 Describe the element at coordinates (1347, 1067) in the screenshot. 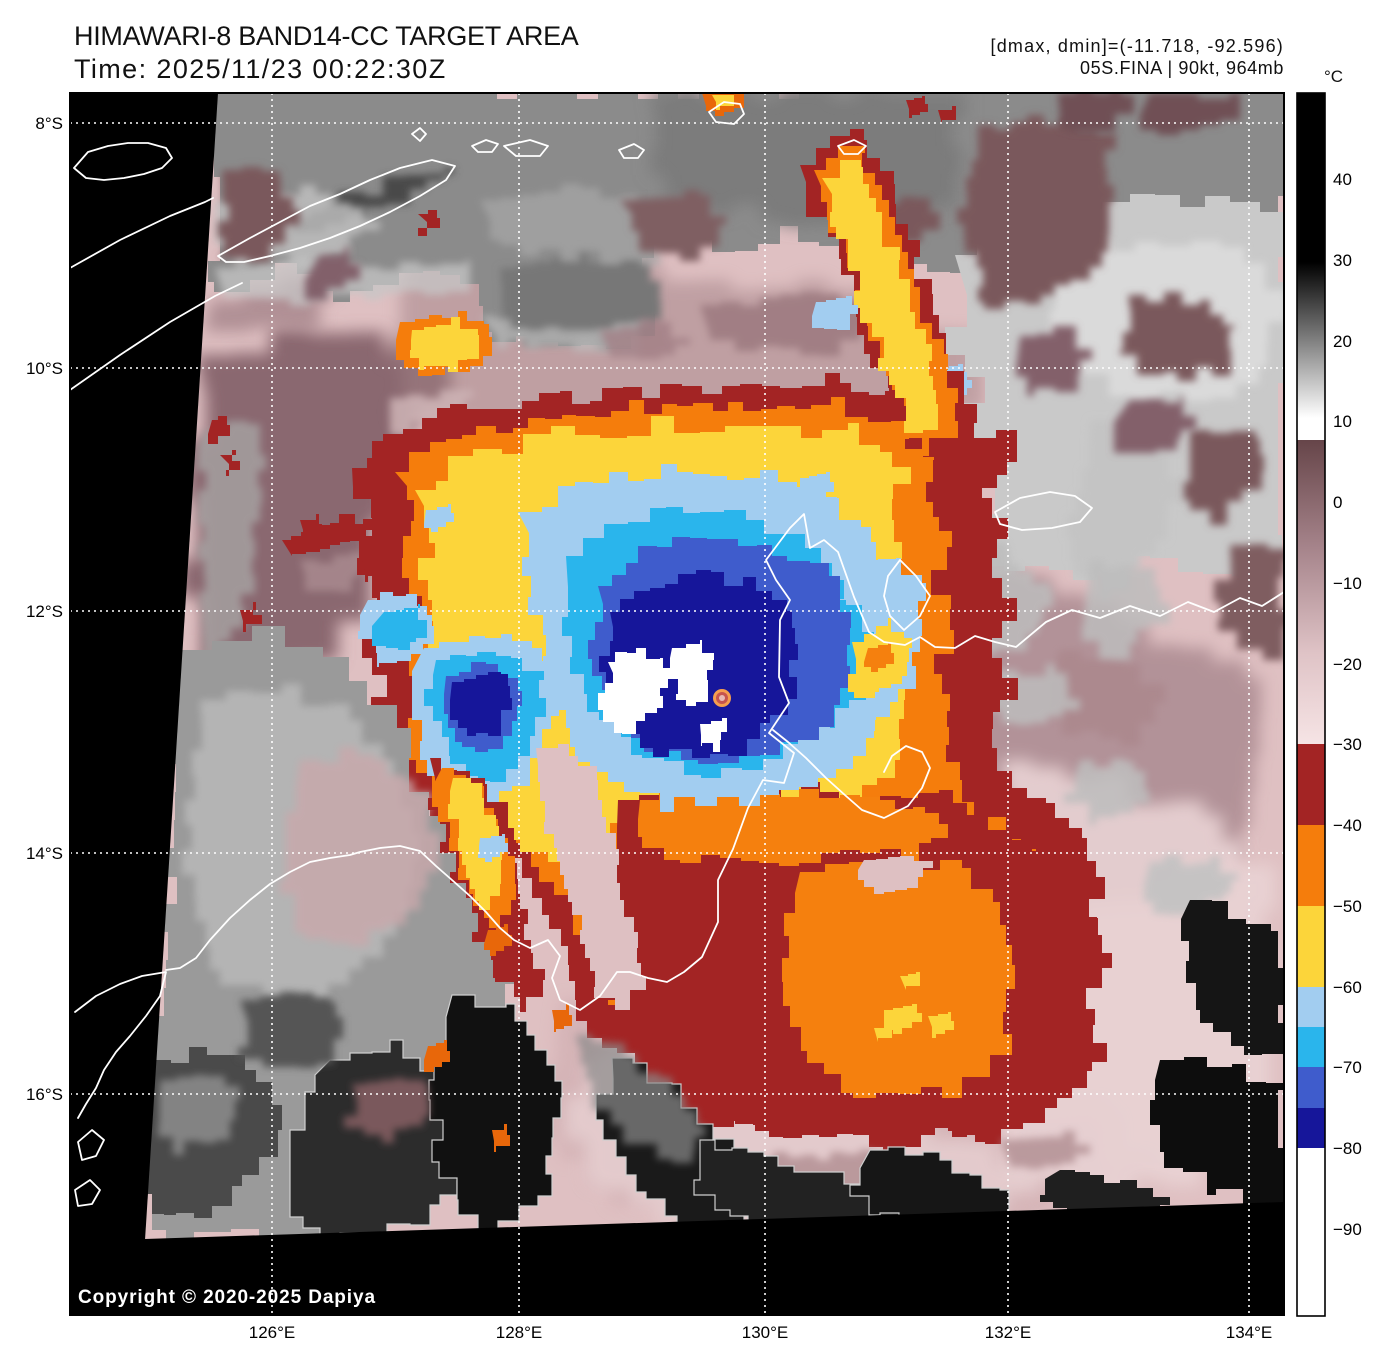

I see `svg-text: −70` at that location.